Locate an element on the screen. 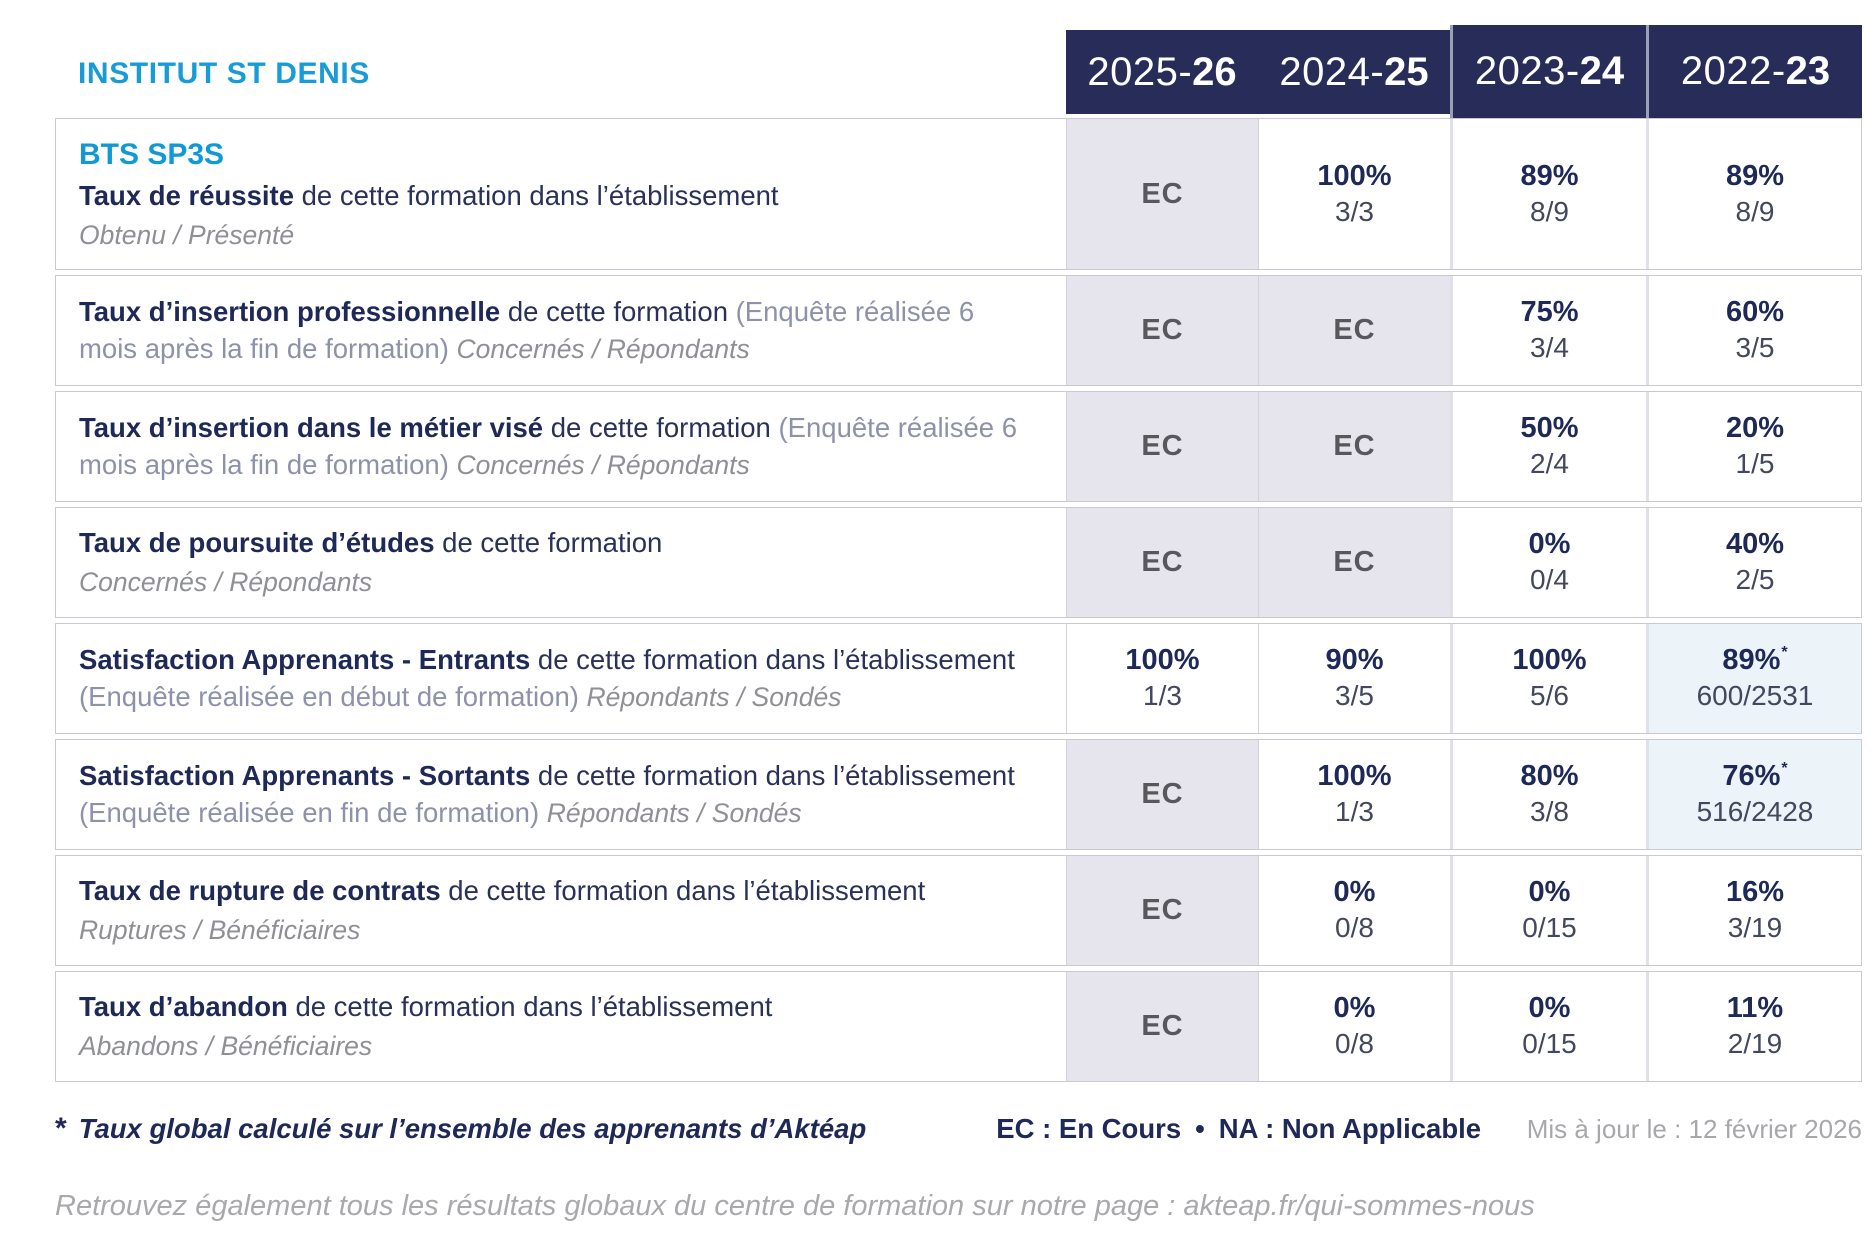 This screenshot has width=1875, height=1250. row-sublabel-line: Obtenu / Présenté is located at coordinates (557, 235).